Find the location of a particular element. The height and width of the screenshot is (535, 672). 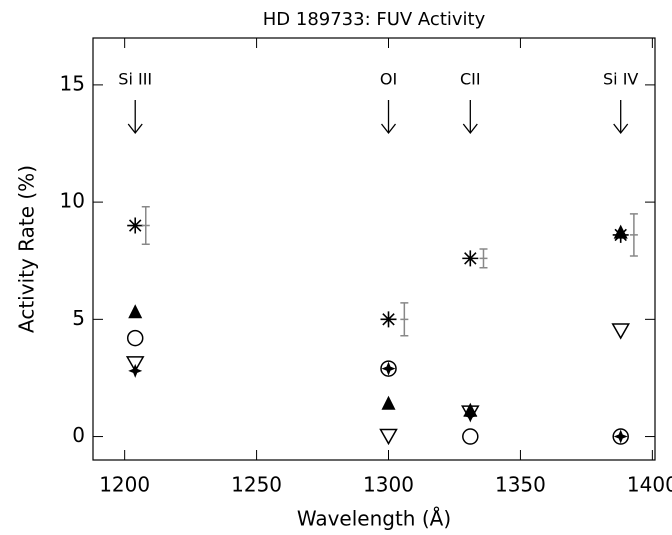

x-tick-label: 1250 is located at coordinates (256, 485).